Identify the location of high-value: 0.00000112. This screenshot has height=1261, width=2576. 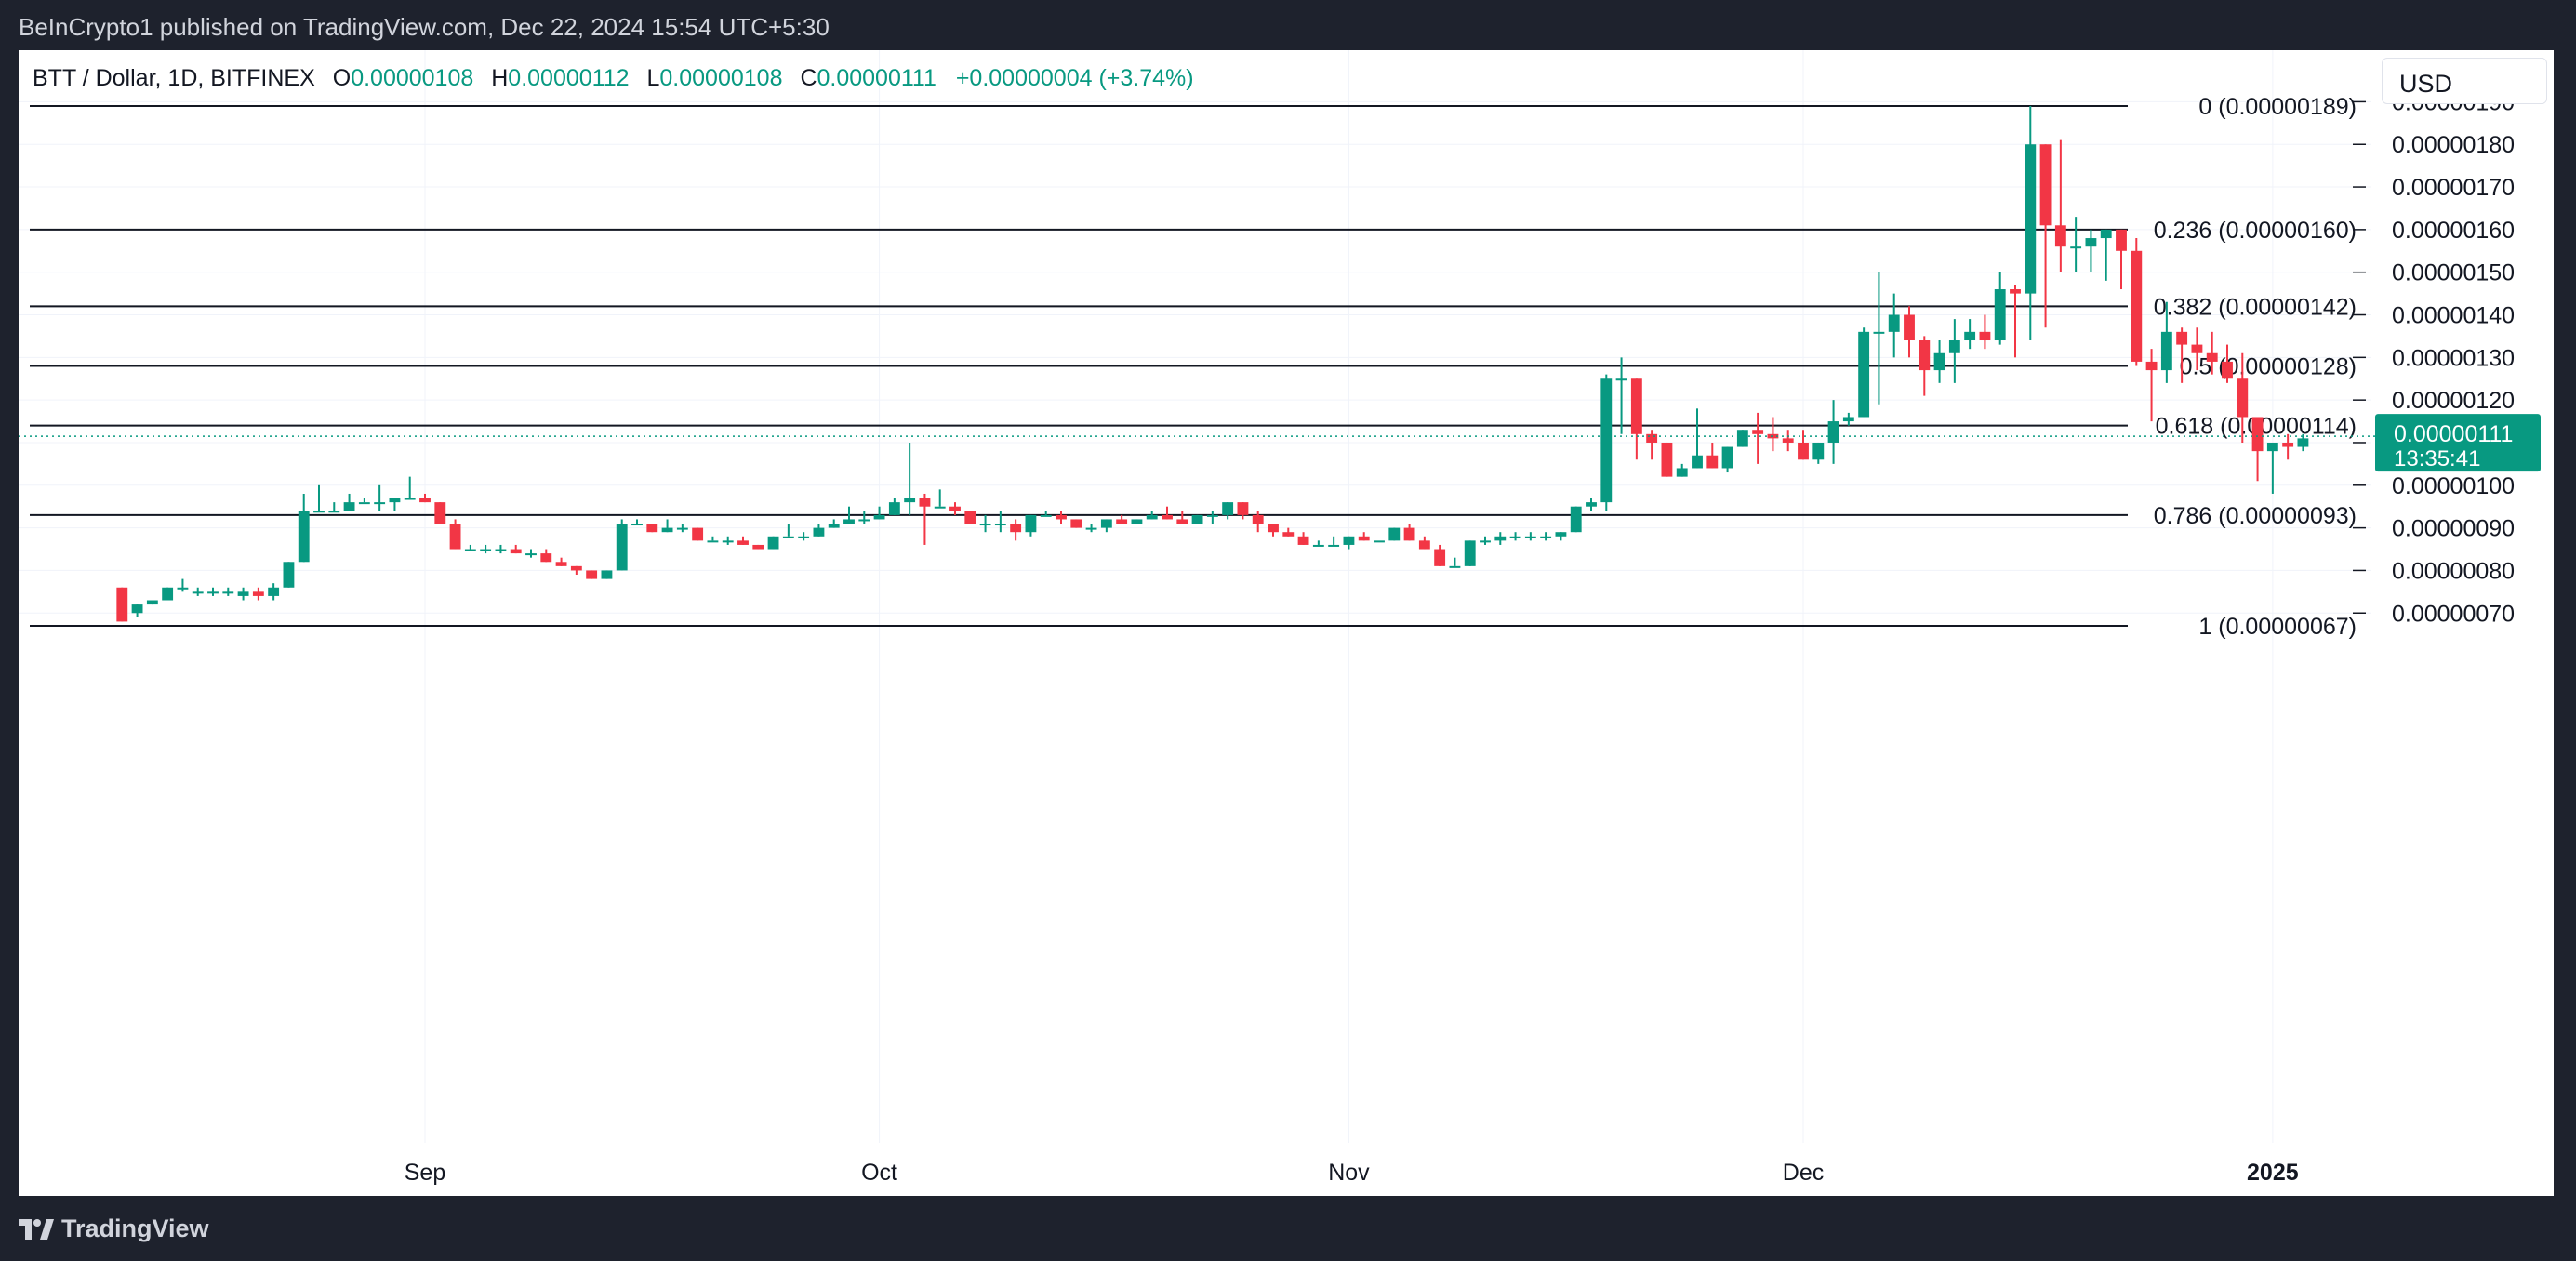
(569, 78).